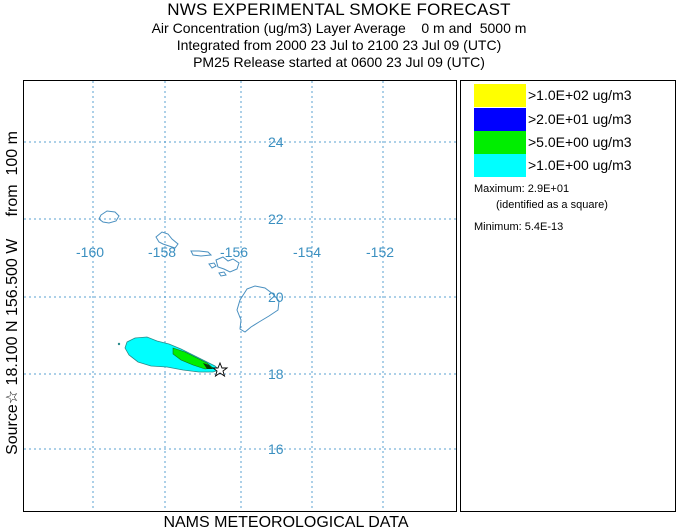 The height and width of the screenshot is (532, 678). Describe the element at coordinates (208, 366) in the screenshot. I see `plume-dark-core` at that location.